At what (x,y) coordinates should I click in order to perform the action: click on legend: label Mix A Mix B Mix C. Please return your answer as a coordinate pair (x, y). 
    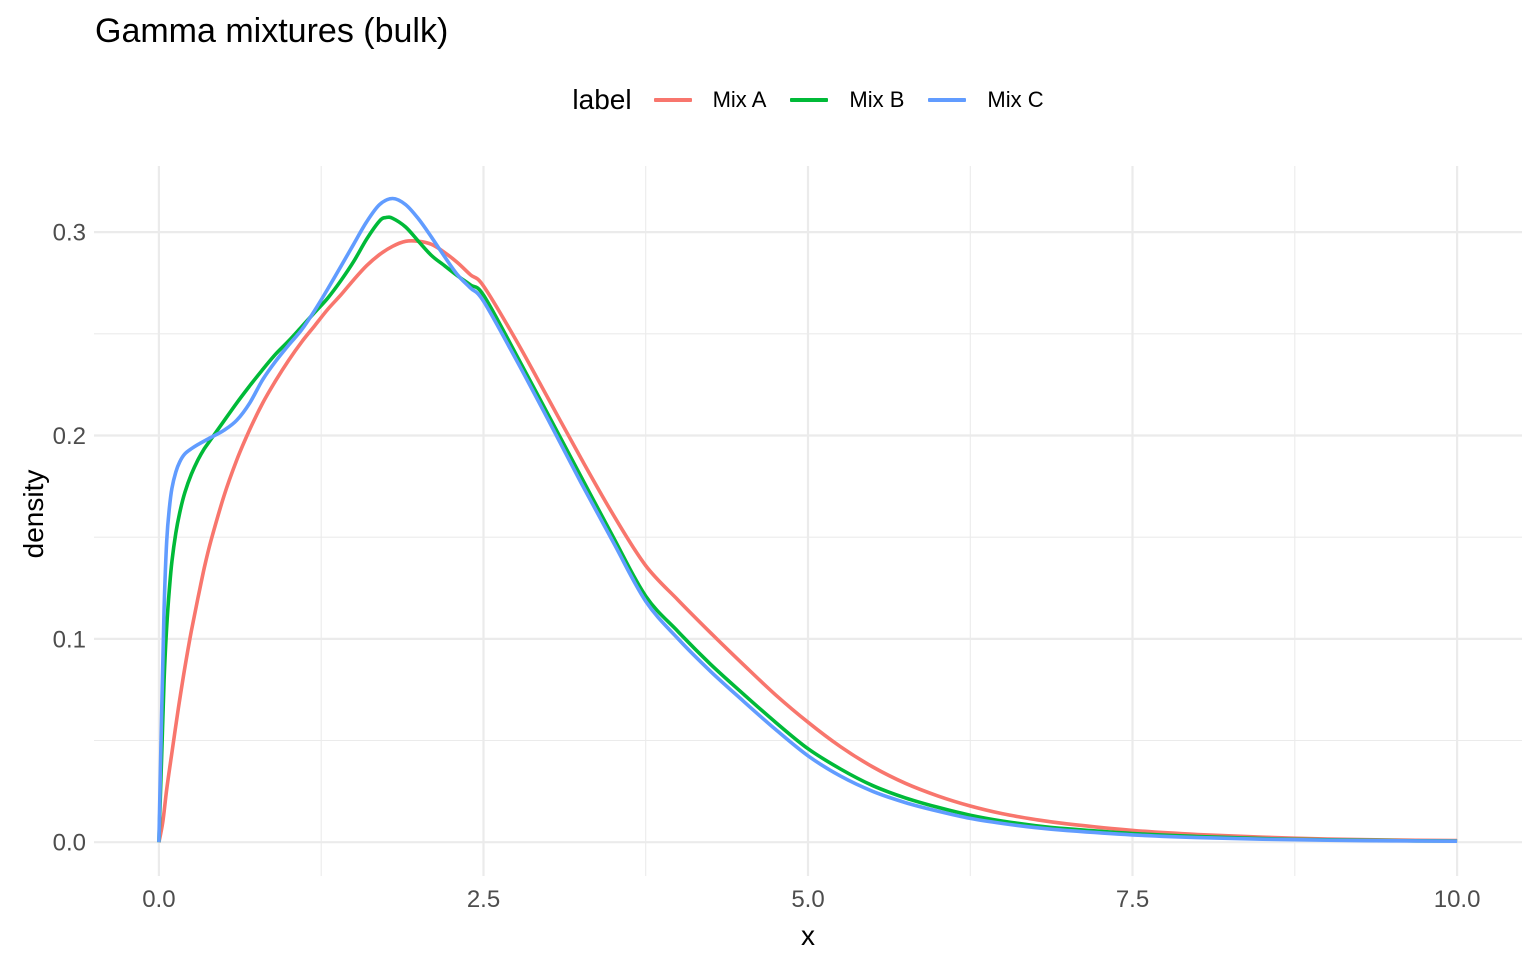
    Looking at the image, I should click on (808, 100).